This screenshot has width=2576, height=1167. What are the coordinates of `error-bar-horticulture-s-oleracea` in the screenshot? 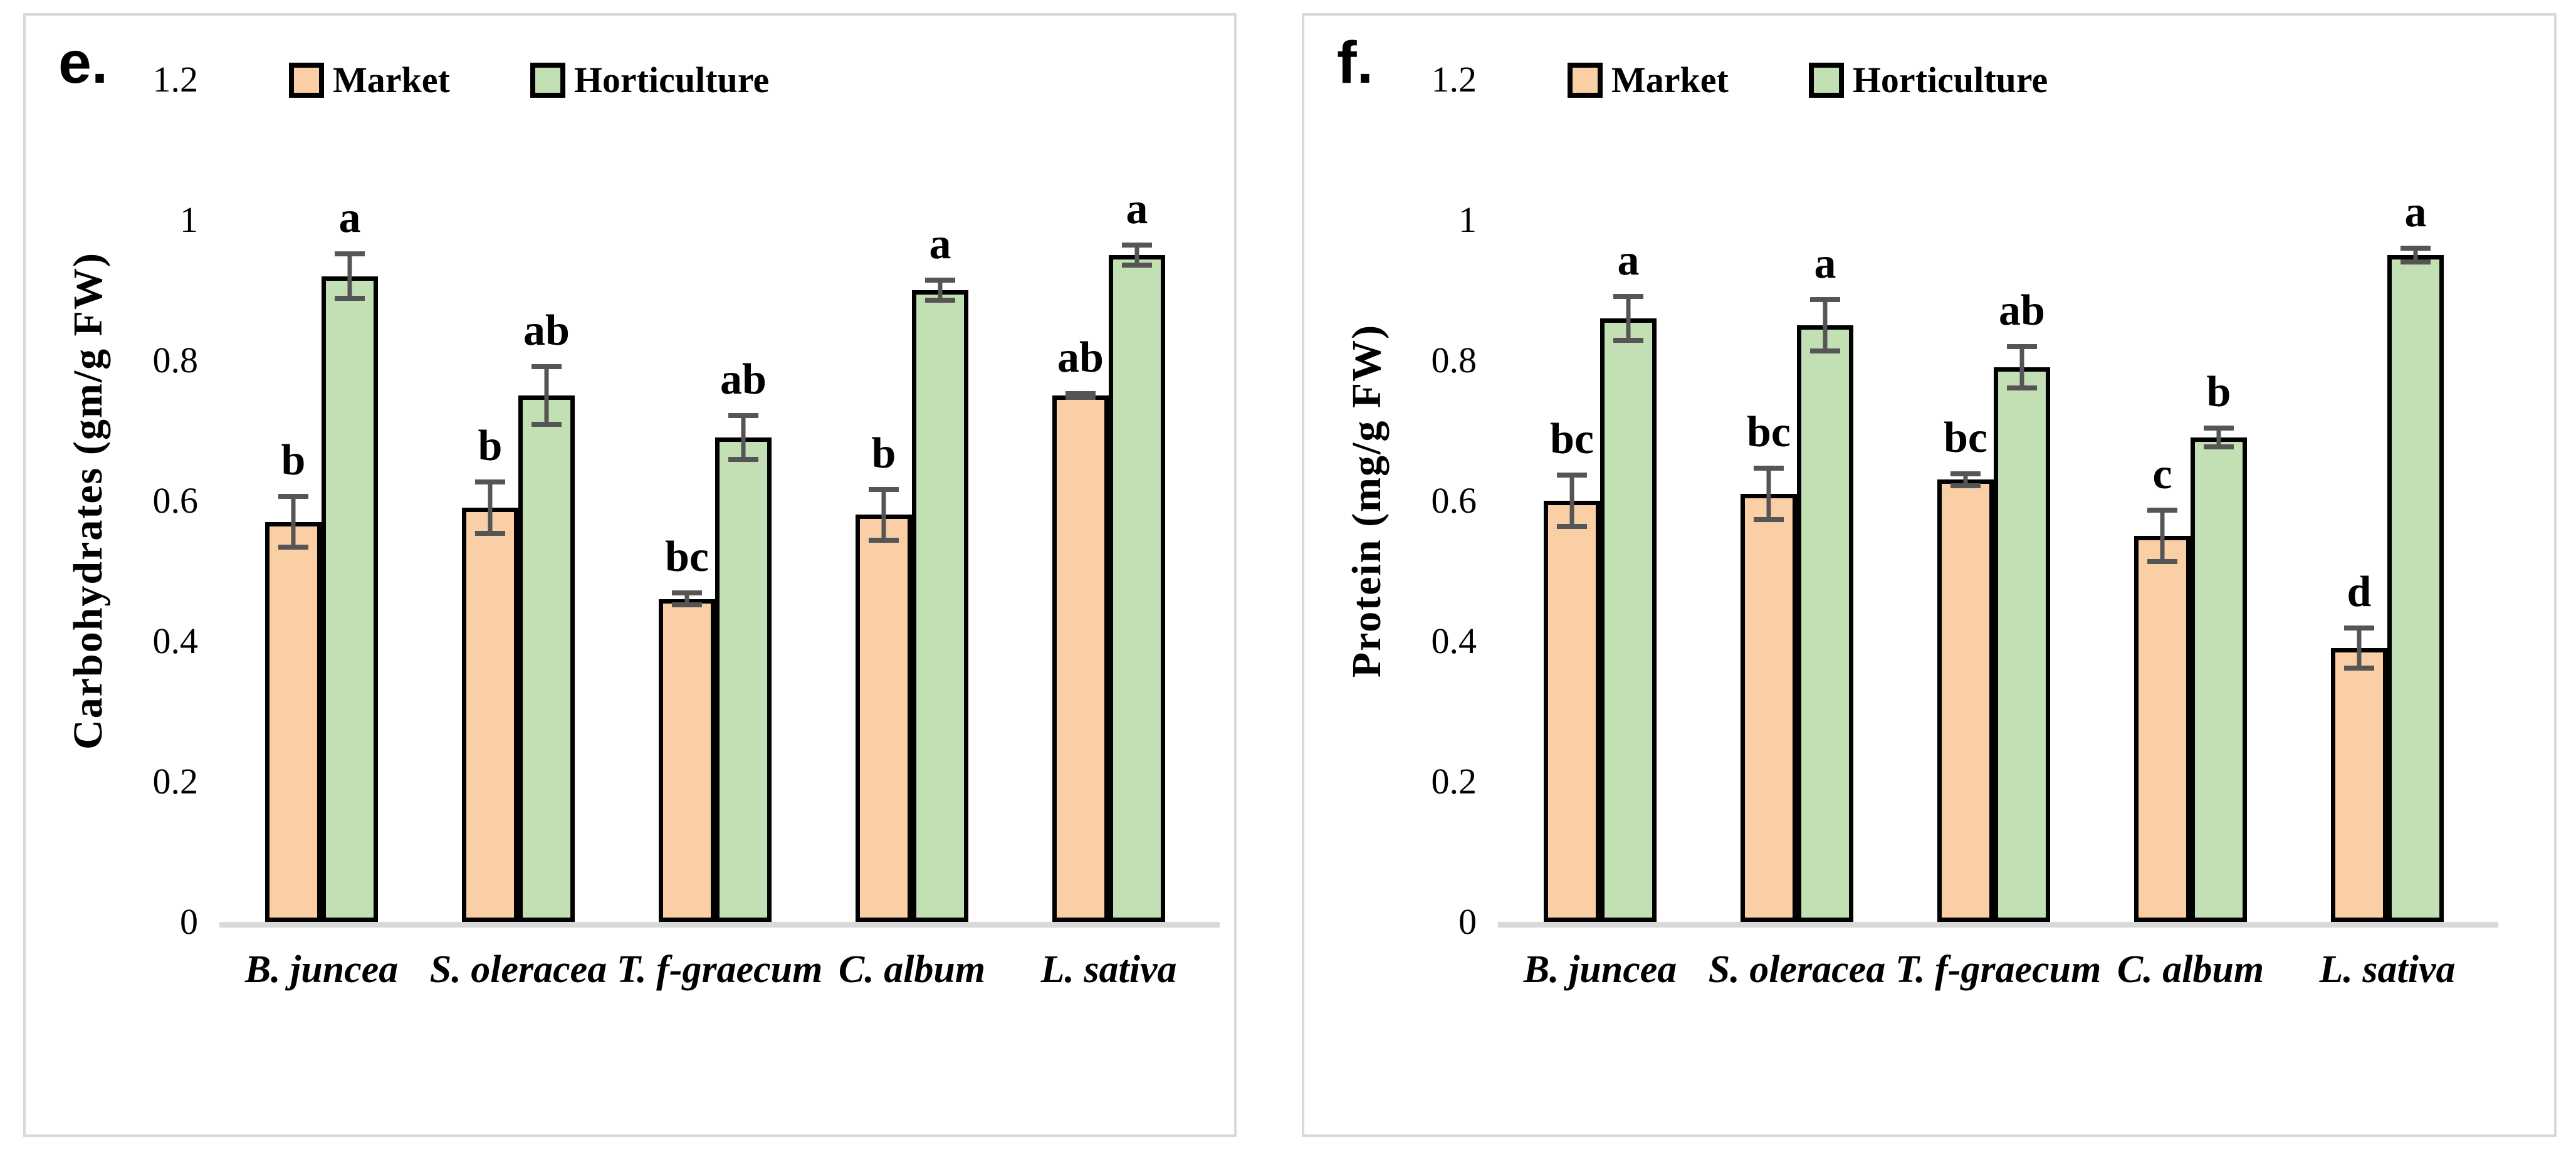 It's located at (1825, 325).